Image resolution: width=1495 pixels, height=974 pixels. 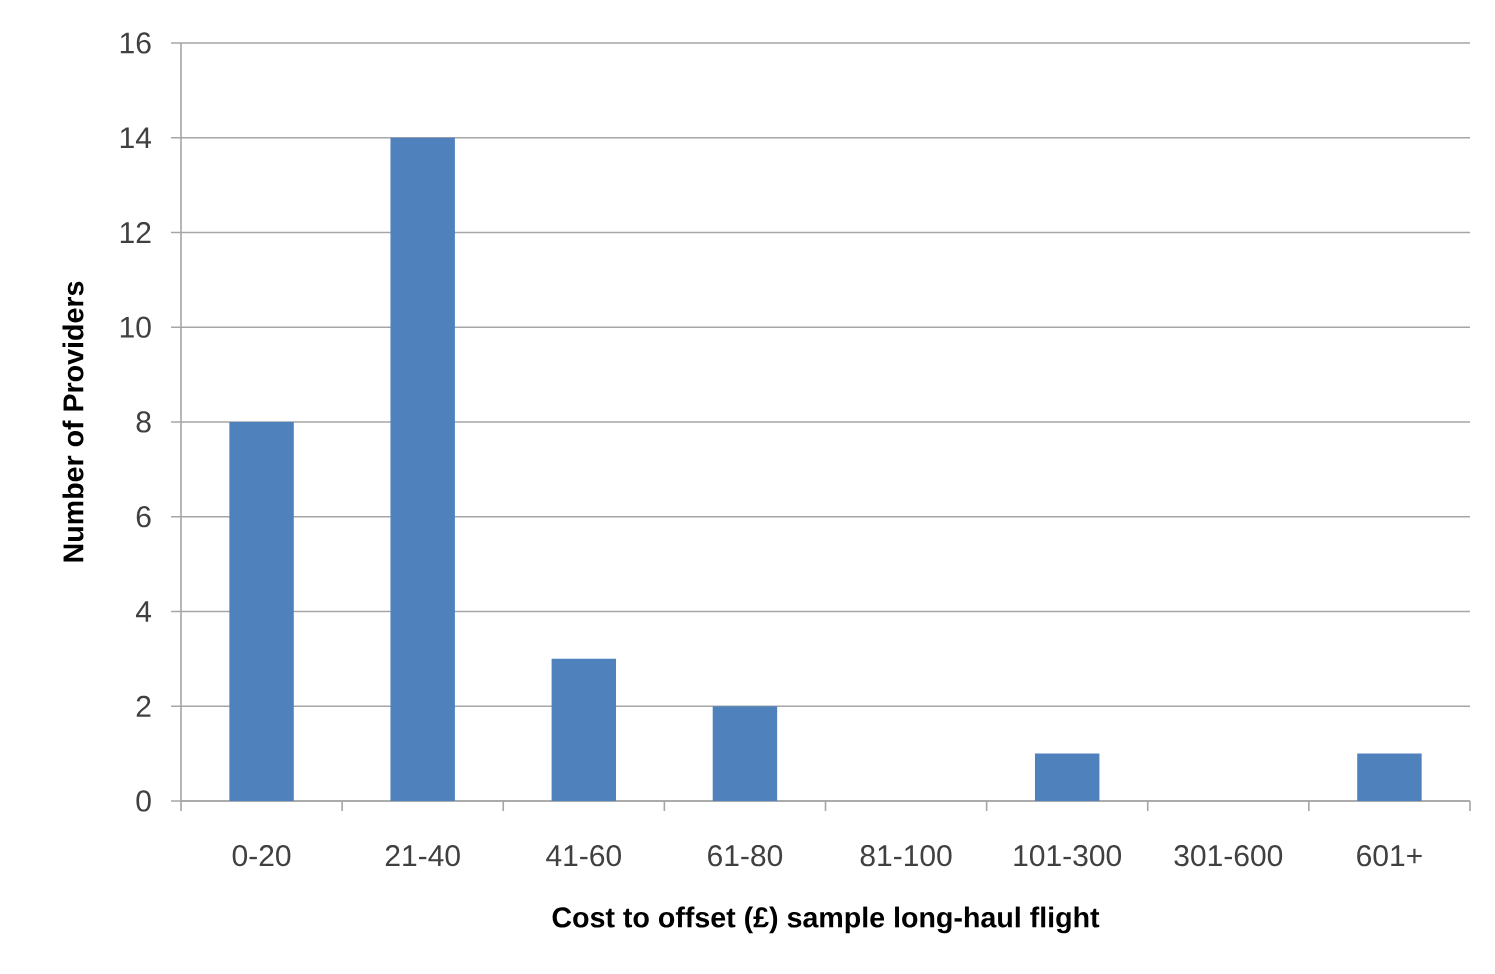 What do you see at coordinates (143, 706) in the screenshot?
I see `y-tick-label: 2` at bounding box center [143, 706].